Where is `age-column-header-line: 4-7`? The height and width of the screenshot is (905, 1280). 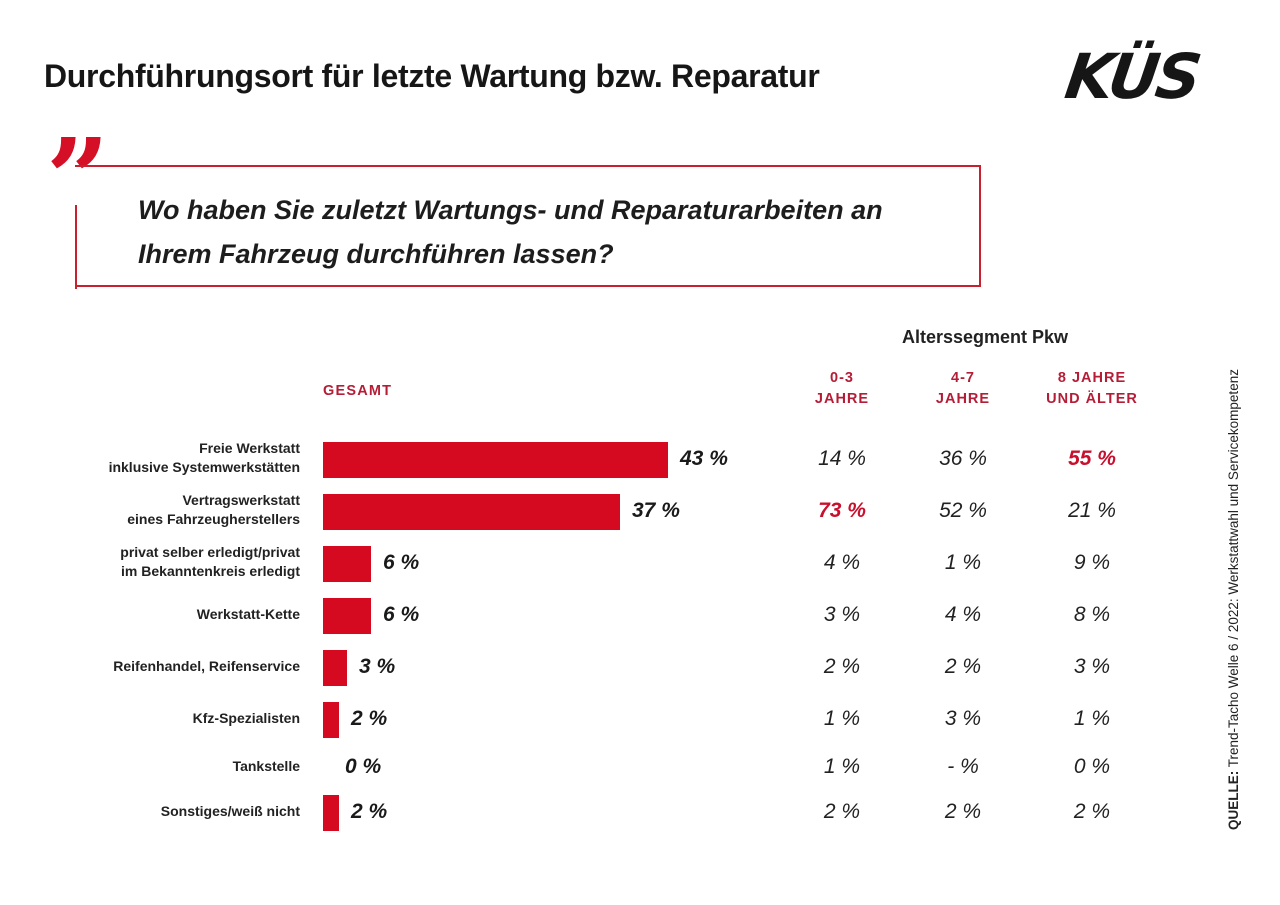
age-column-header-line: 4-7 is located at coordinates (963, 378).